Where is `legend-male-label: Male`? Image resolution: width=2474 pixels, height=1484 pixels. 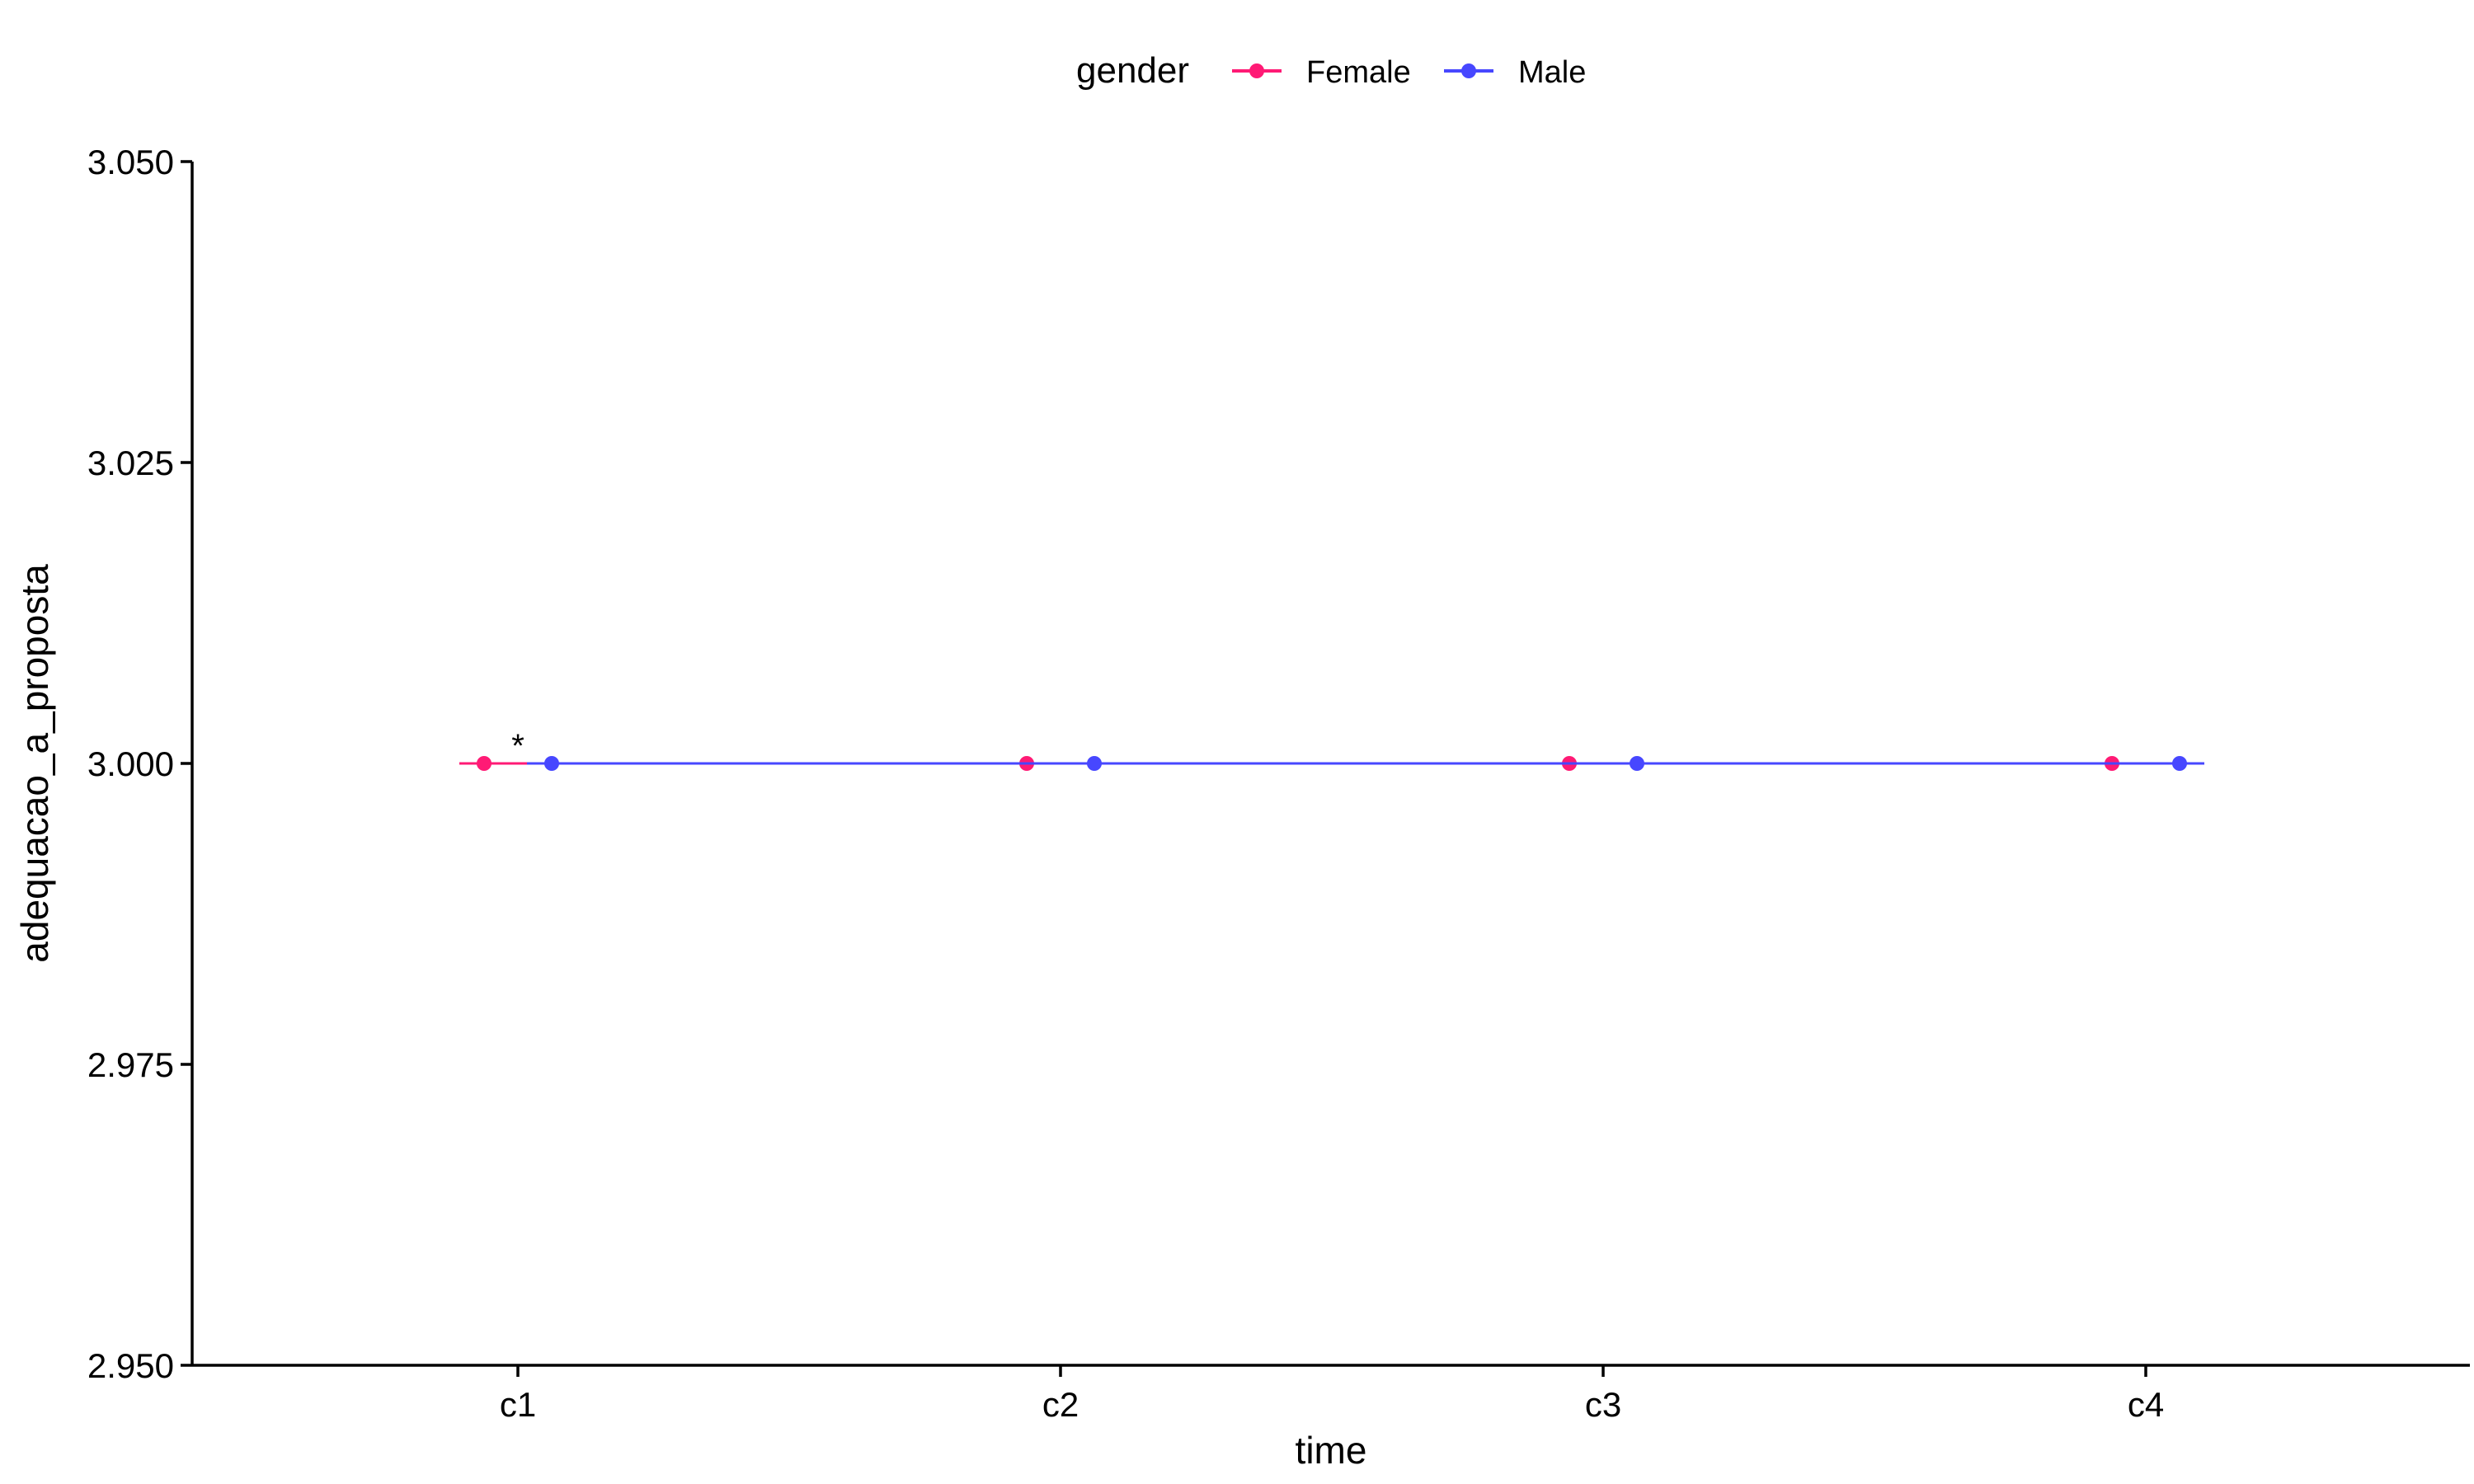 legend-male-label: Male is located at coordinates (1552, 72).